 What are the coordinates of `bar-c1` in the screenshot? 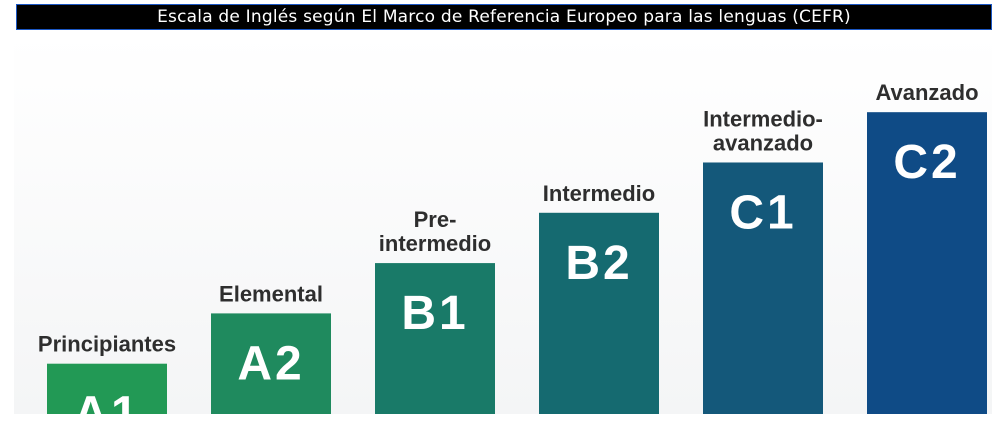 It's located at (763, 288).